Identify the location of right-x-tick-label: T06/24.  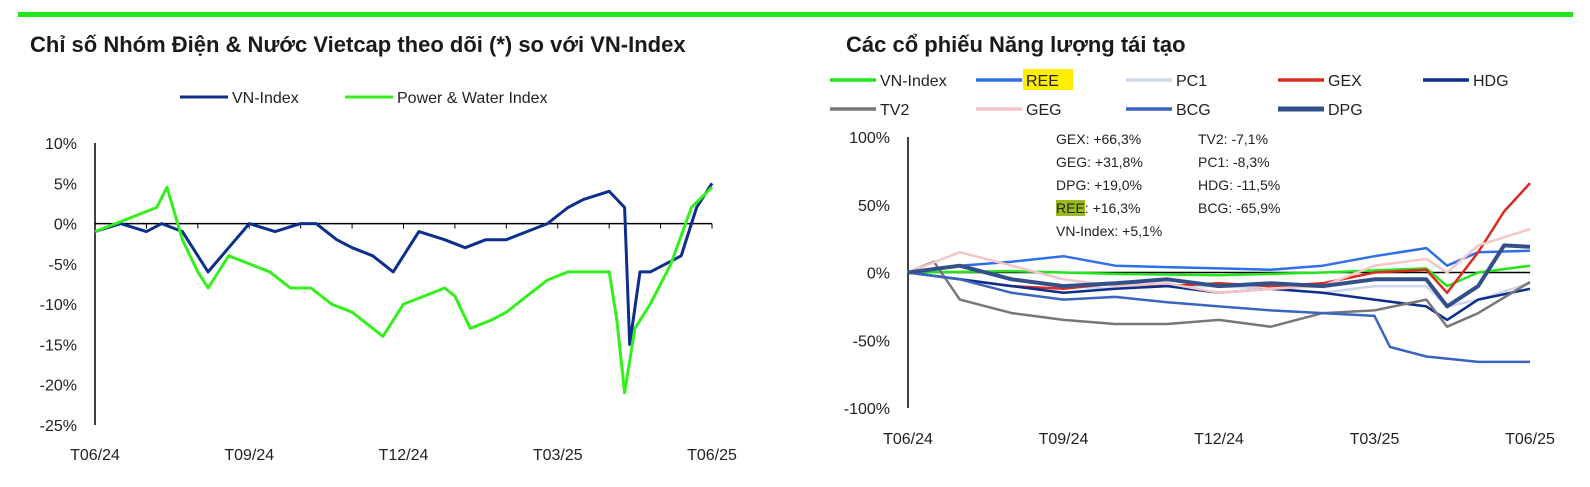
(908, 439).